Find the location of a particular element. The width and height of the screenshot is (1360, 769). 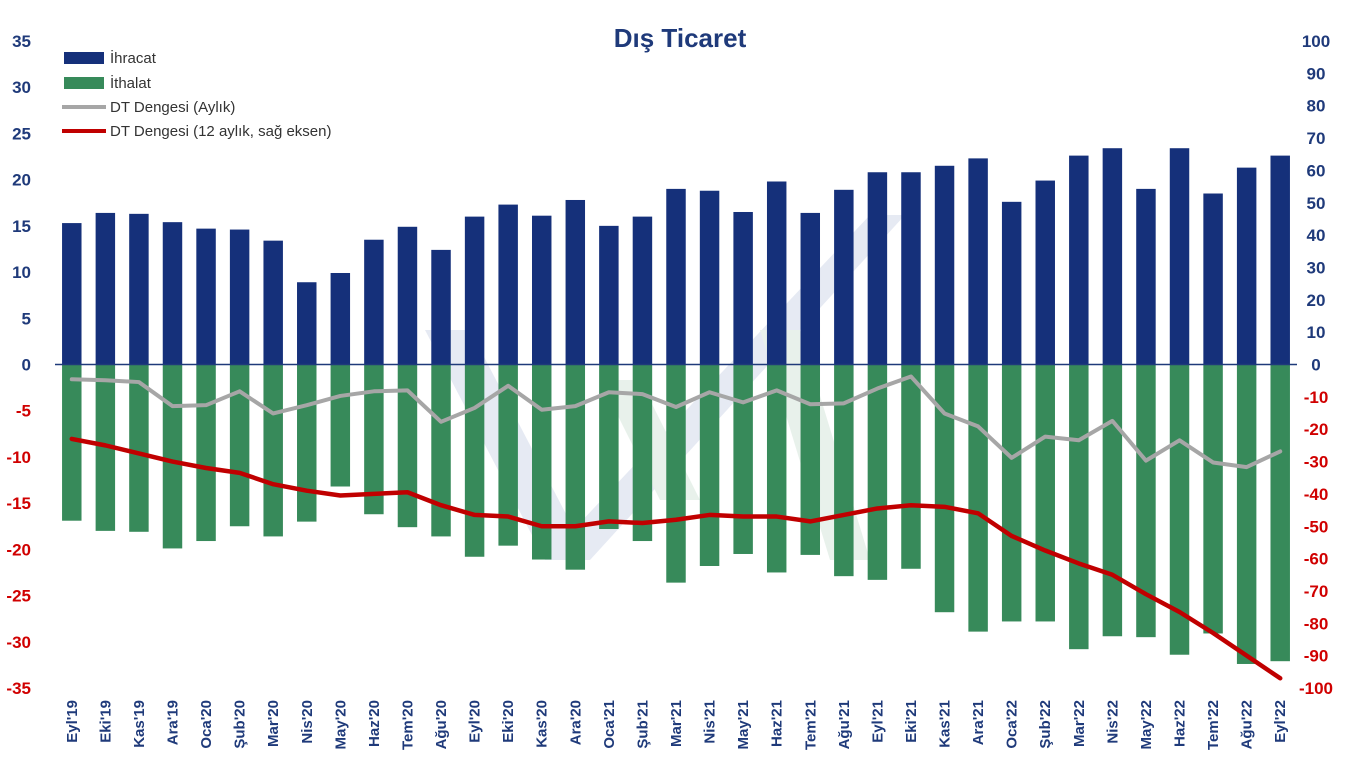

right-axis-tick-label: -10 is located at coordinates (1316, 397).